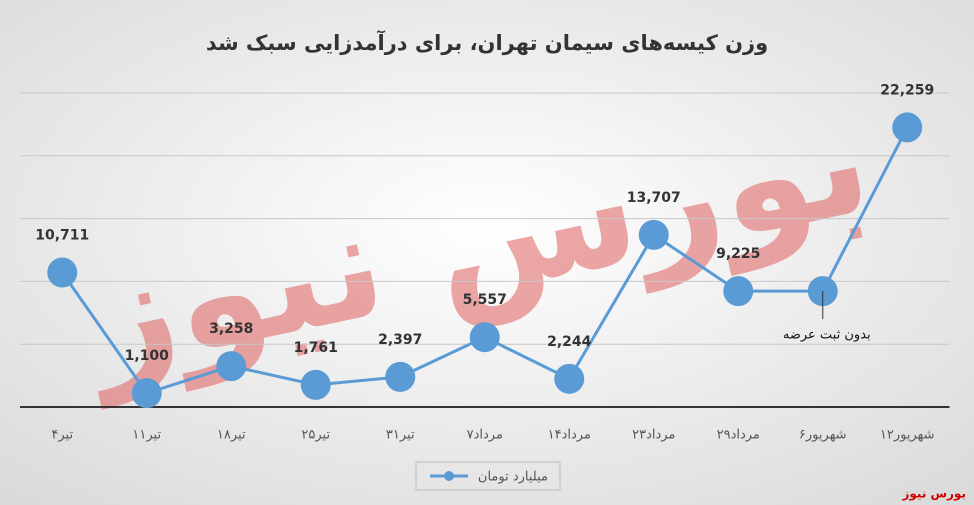 The image size is (974, 505). Describe the element at coordinates (569, 342) in the screenshot. I see `data-label: 2,244` at that location.